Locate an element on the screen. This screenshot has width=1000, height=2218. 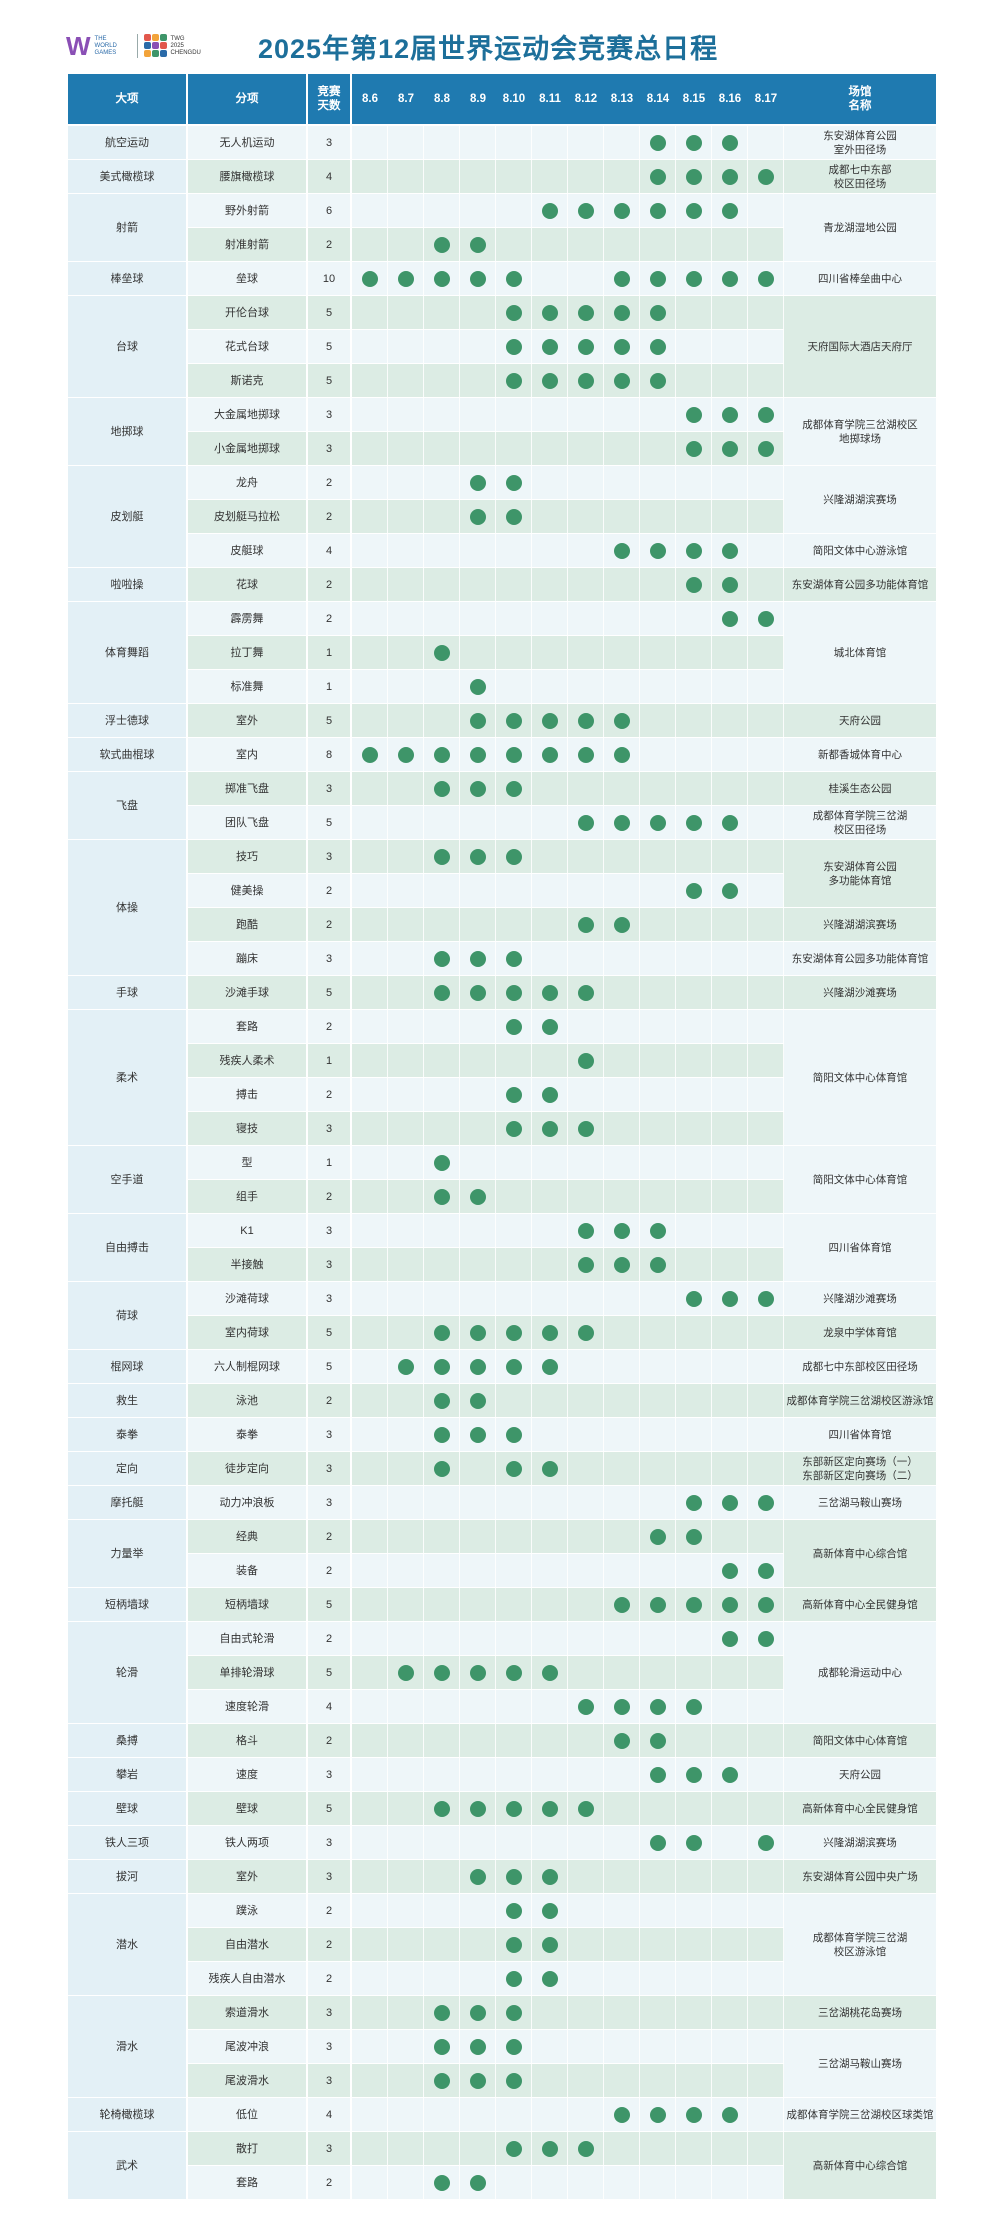
venue-cell: 四川省体育馆 is located at coordinates (860, 1247).